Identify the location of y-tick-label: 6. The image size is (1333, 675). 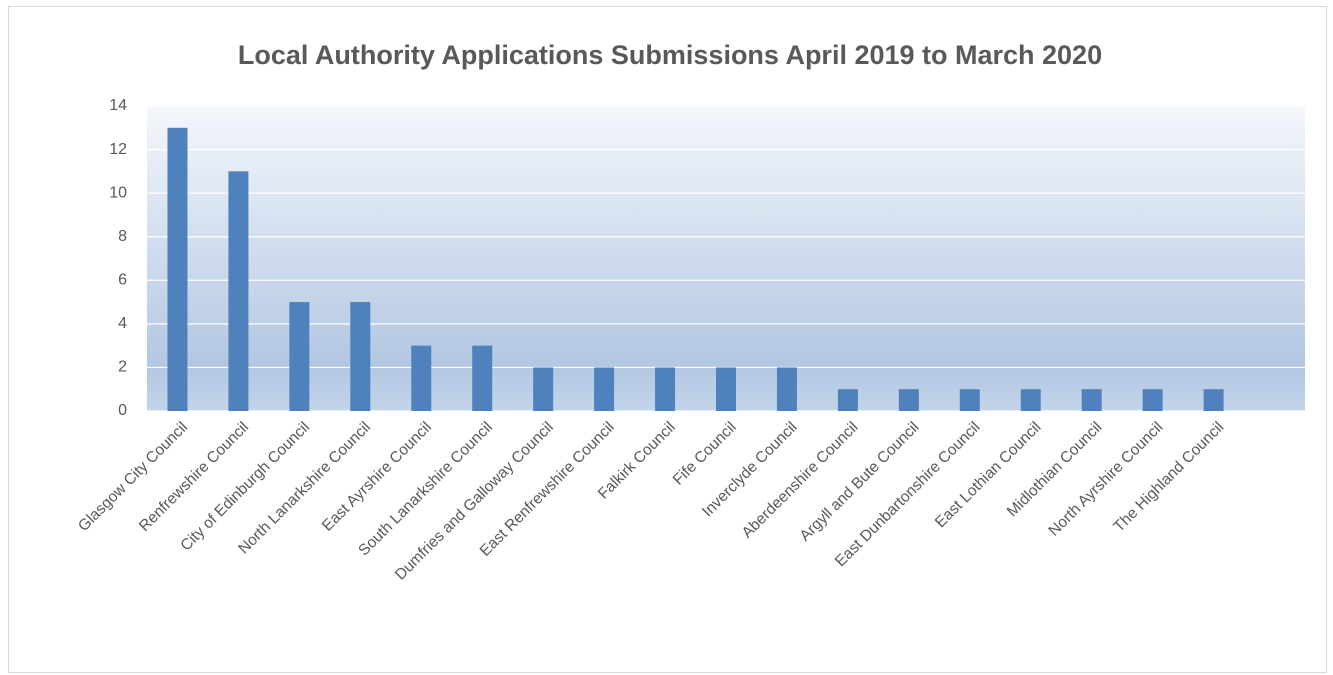
(122, 280).